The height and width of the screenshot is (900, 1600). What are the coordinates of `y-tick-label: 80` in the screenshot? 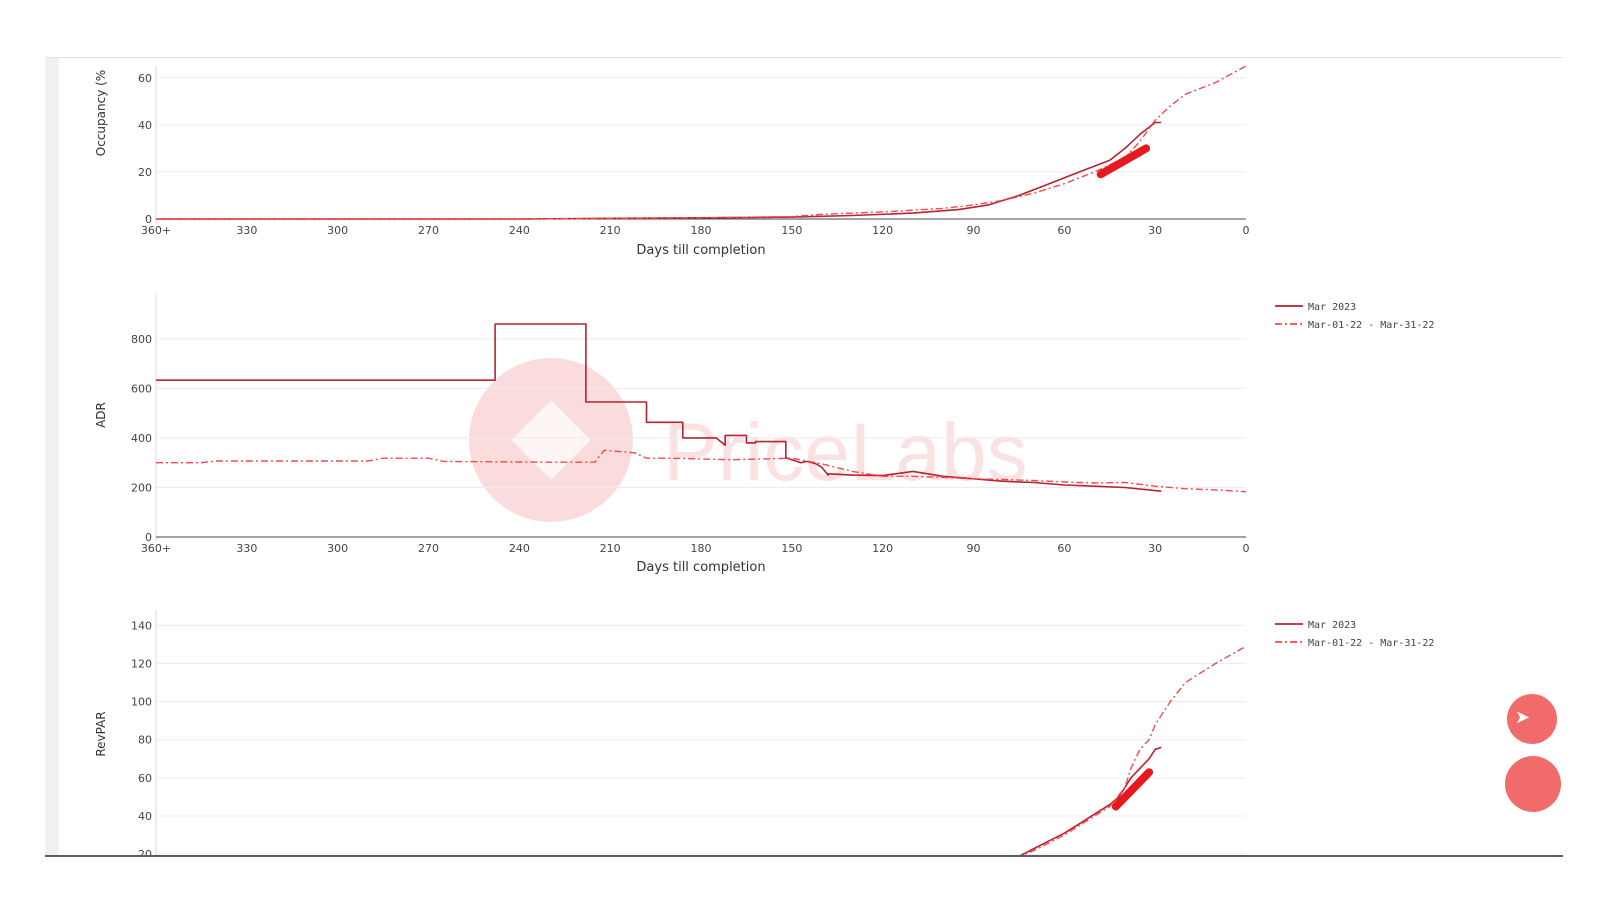 It's located at (145, 740).